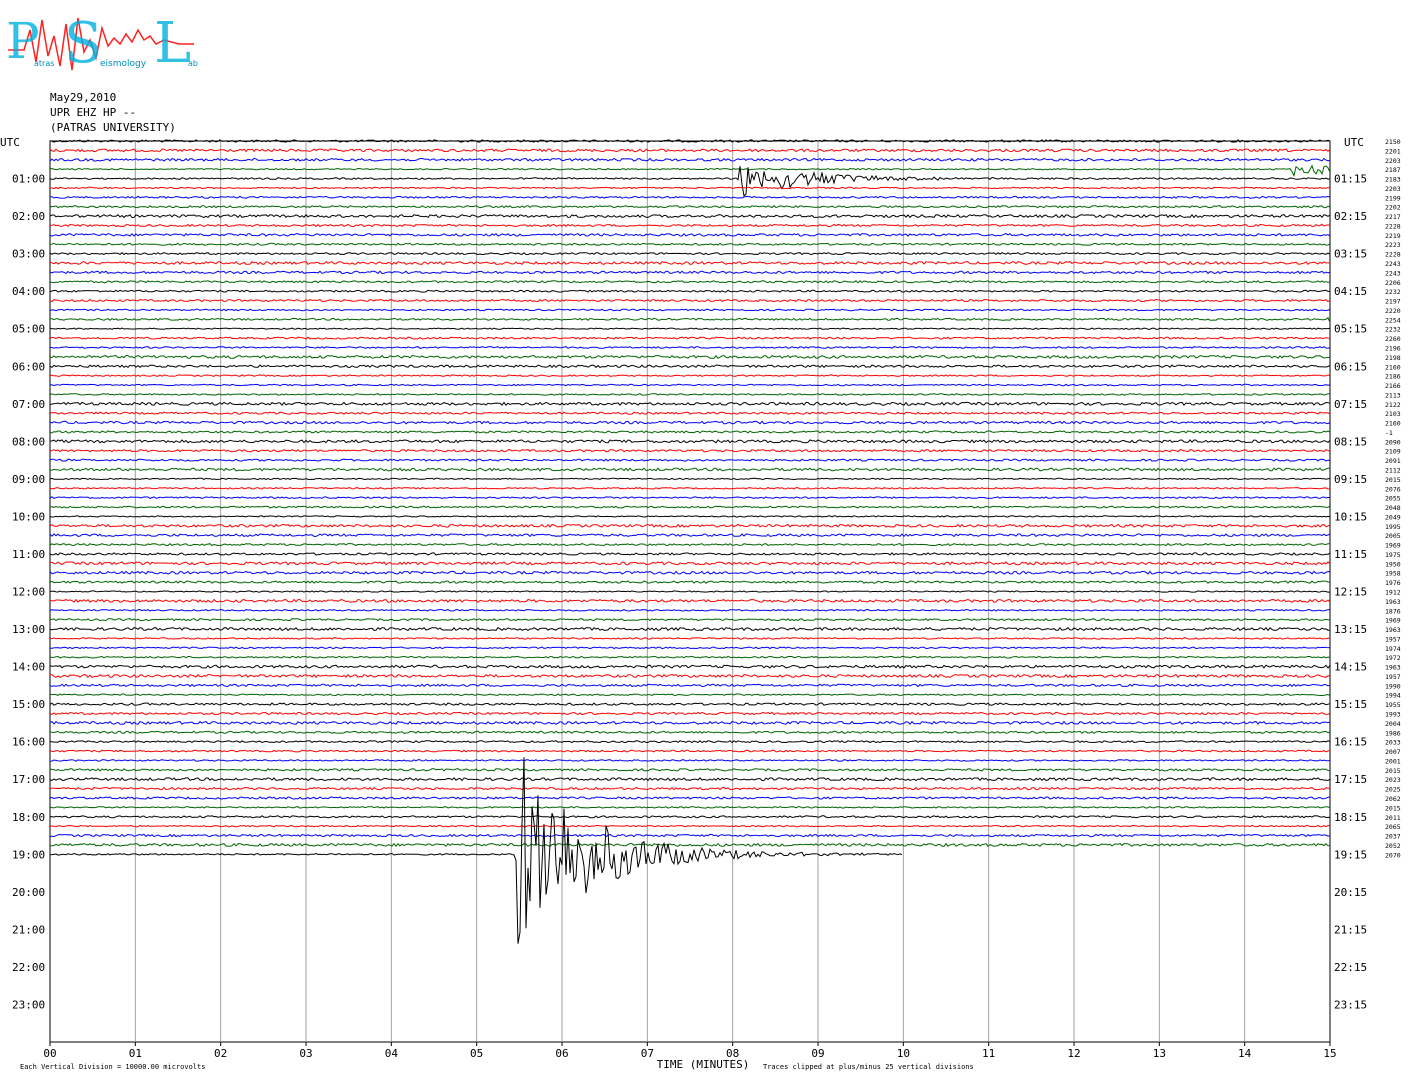 The width and height of the screenshot is (1410, 1080). What do you see at coordinates (1159, 1053) in the screenshot?
I see `x-tick-label: 13` at bounding box center [1159, 1053].